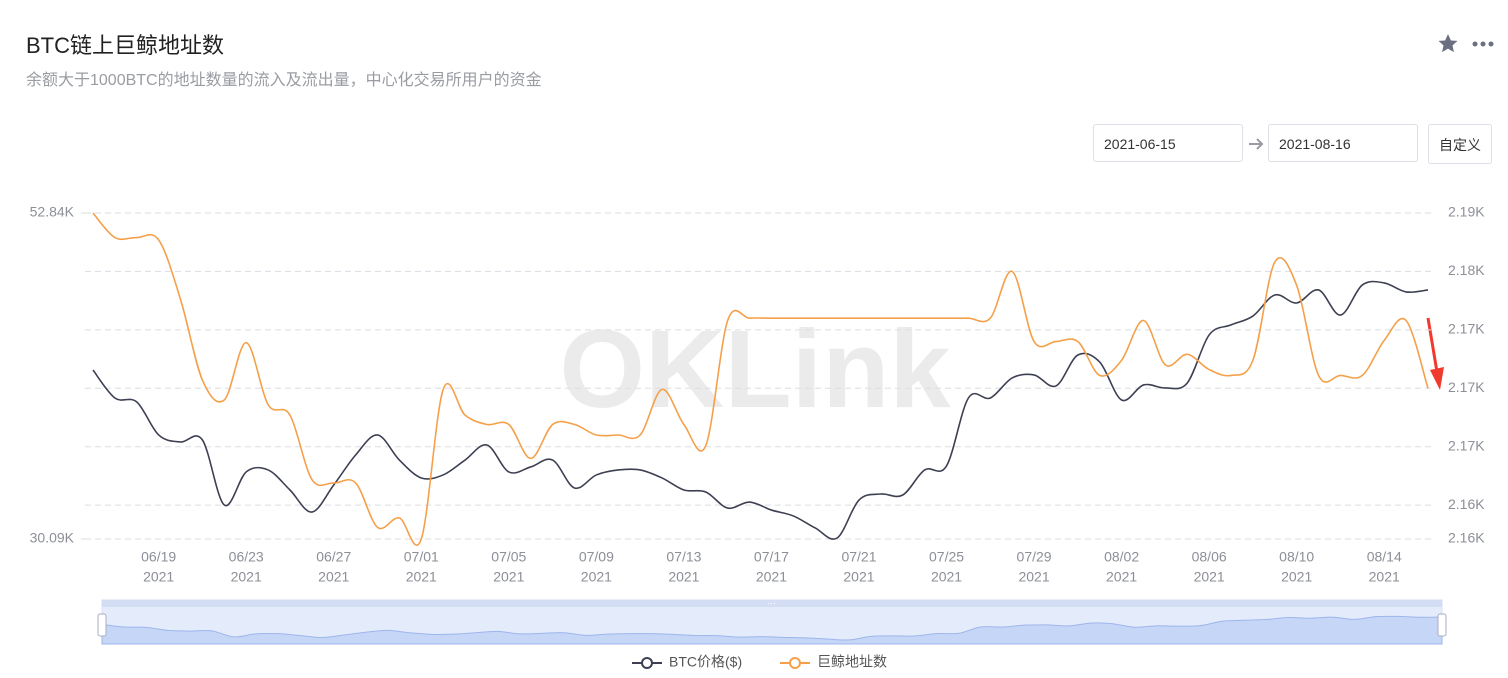 This screenshot has height=678, width=1508. I want to click on title: BTC链上巨鲸地址数, so click(125, 45).